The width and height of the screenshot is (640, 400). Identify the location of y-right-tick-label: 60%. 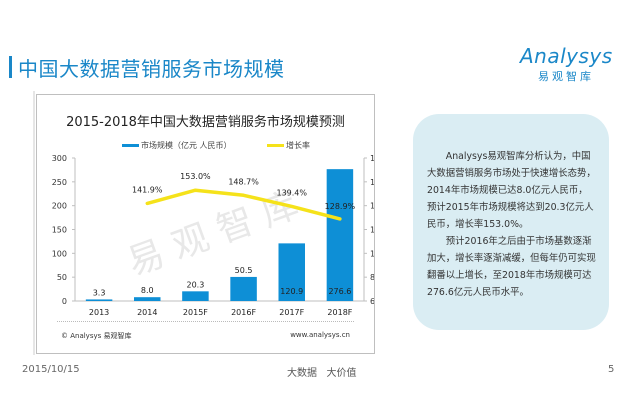
(372, 301).